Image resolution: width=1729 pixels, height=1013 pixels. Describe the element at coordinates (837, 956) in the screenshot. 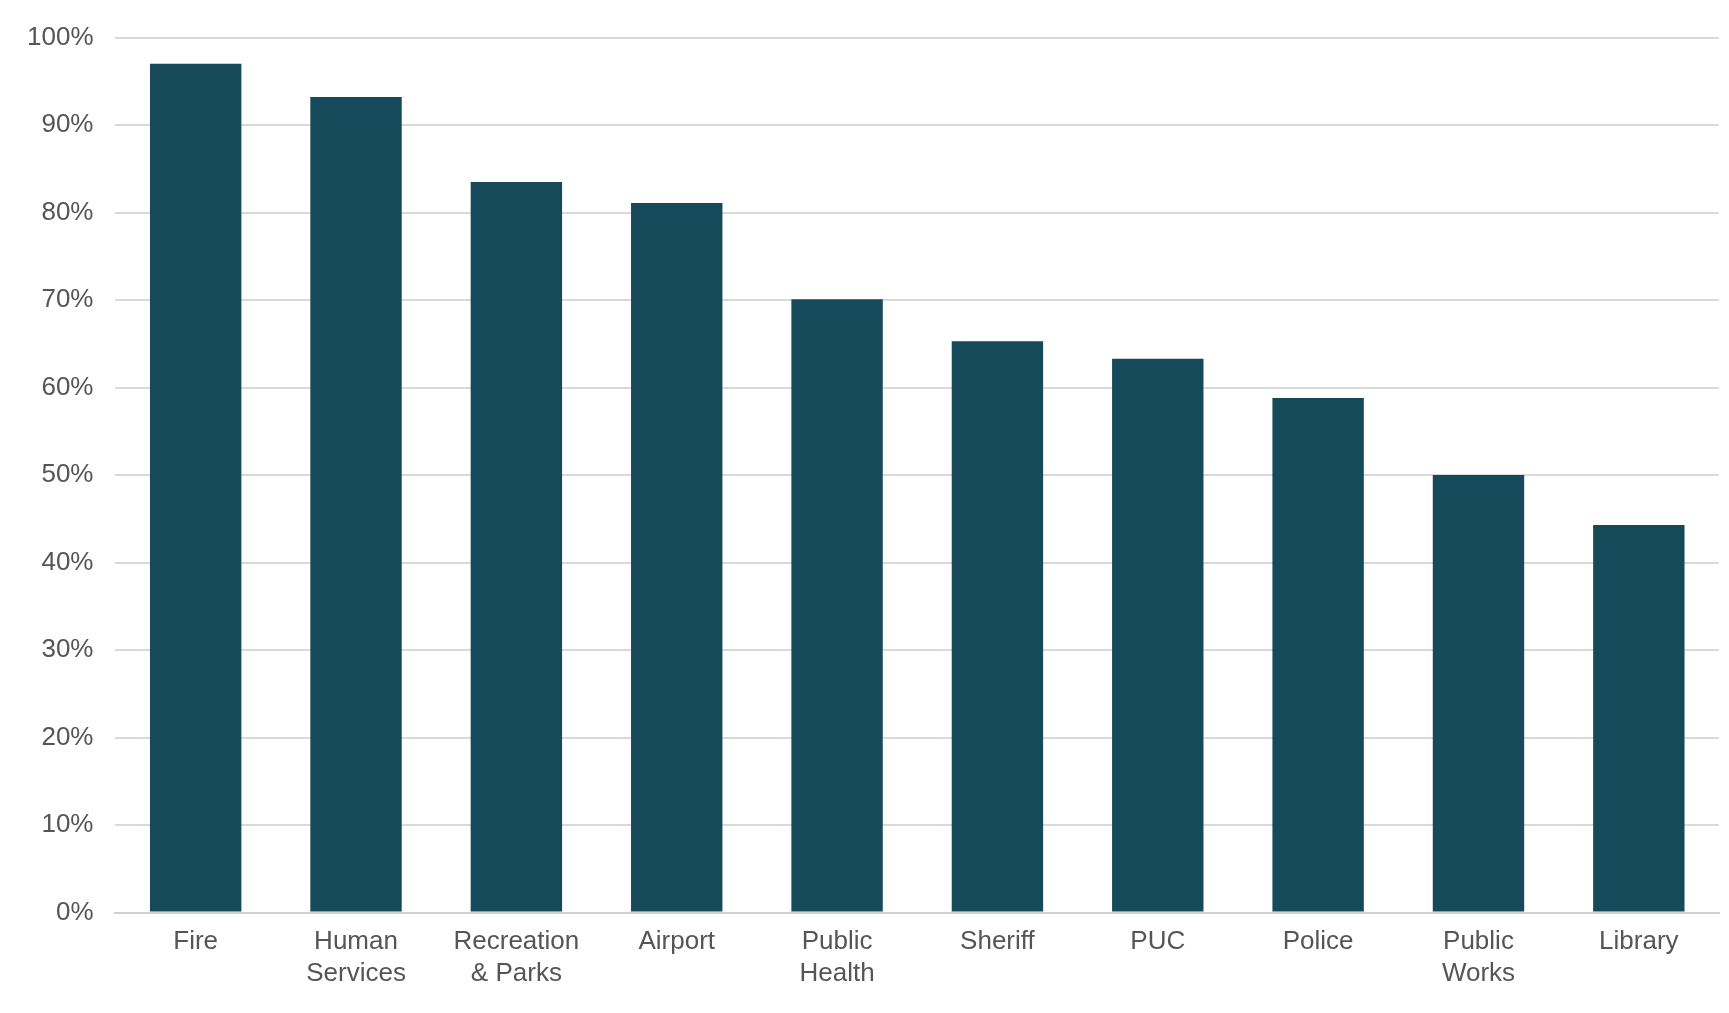

I see `x-tick-label: Public Health` at that location.